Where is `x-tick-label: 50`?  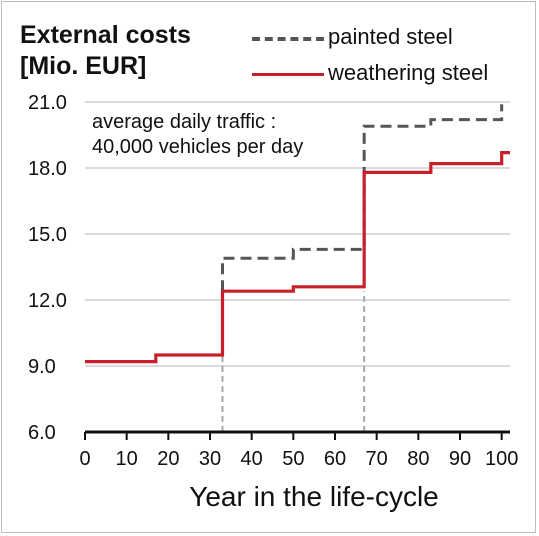 x-tick-label: 50 is located at coordinates (293, 459).